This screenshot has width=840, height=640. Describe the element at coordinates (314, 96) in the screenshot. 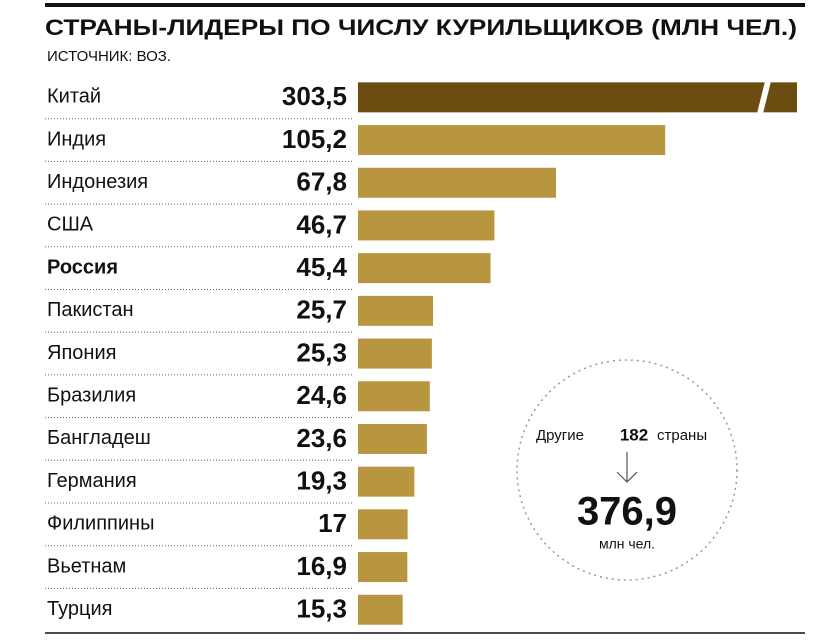

I see `value-label: 303,5` at that location.